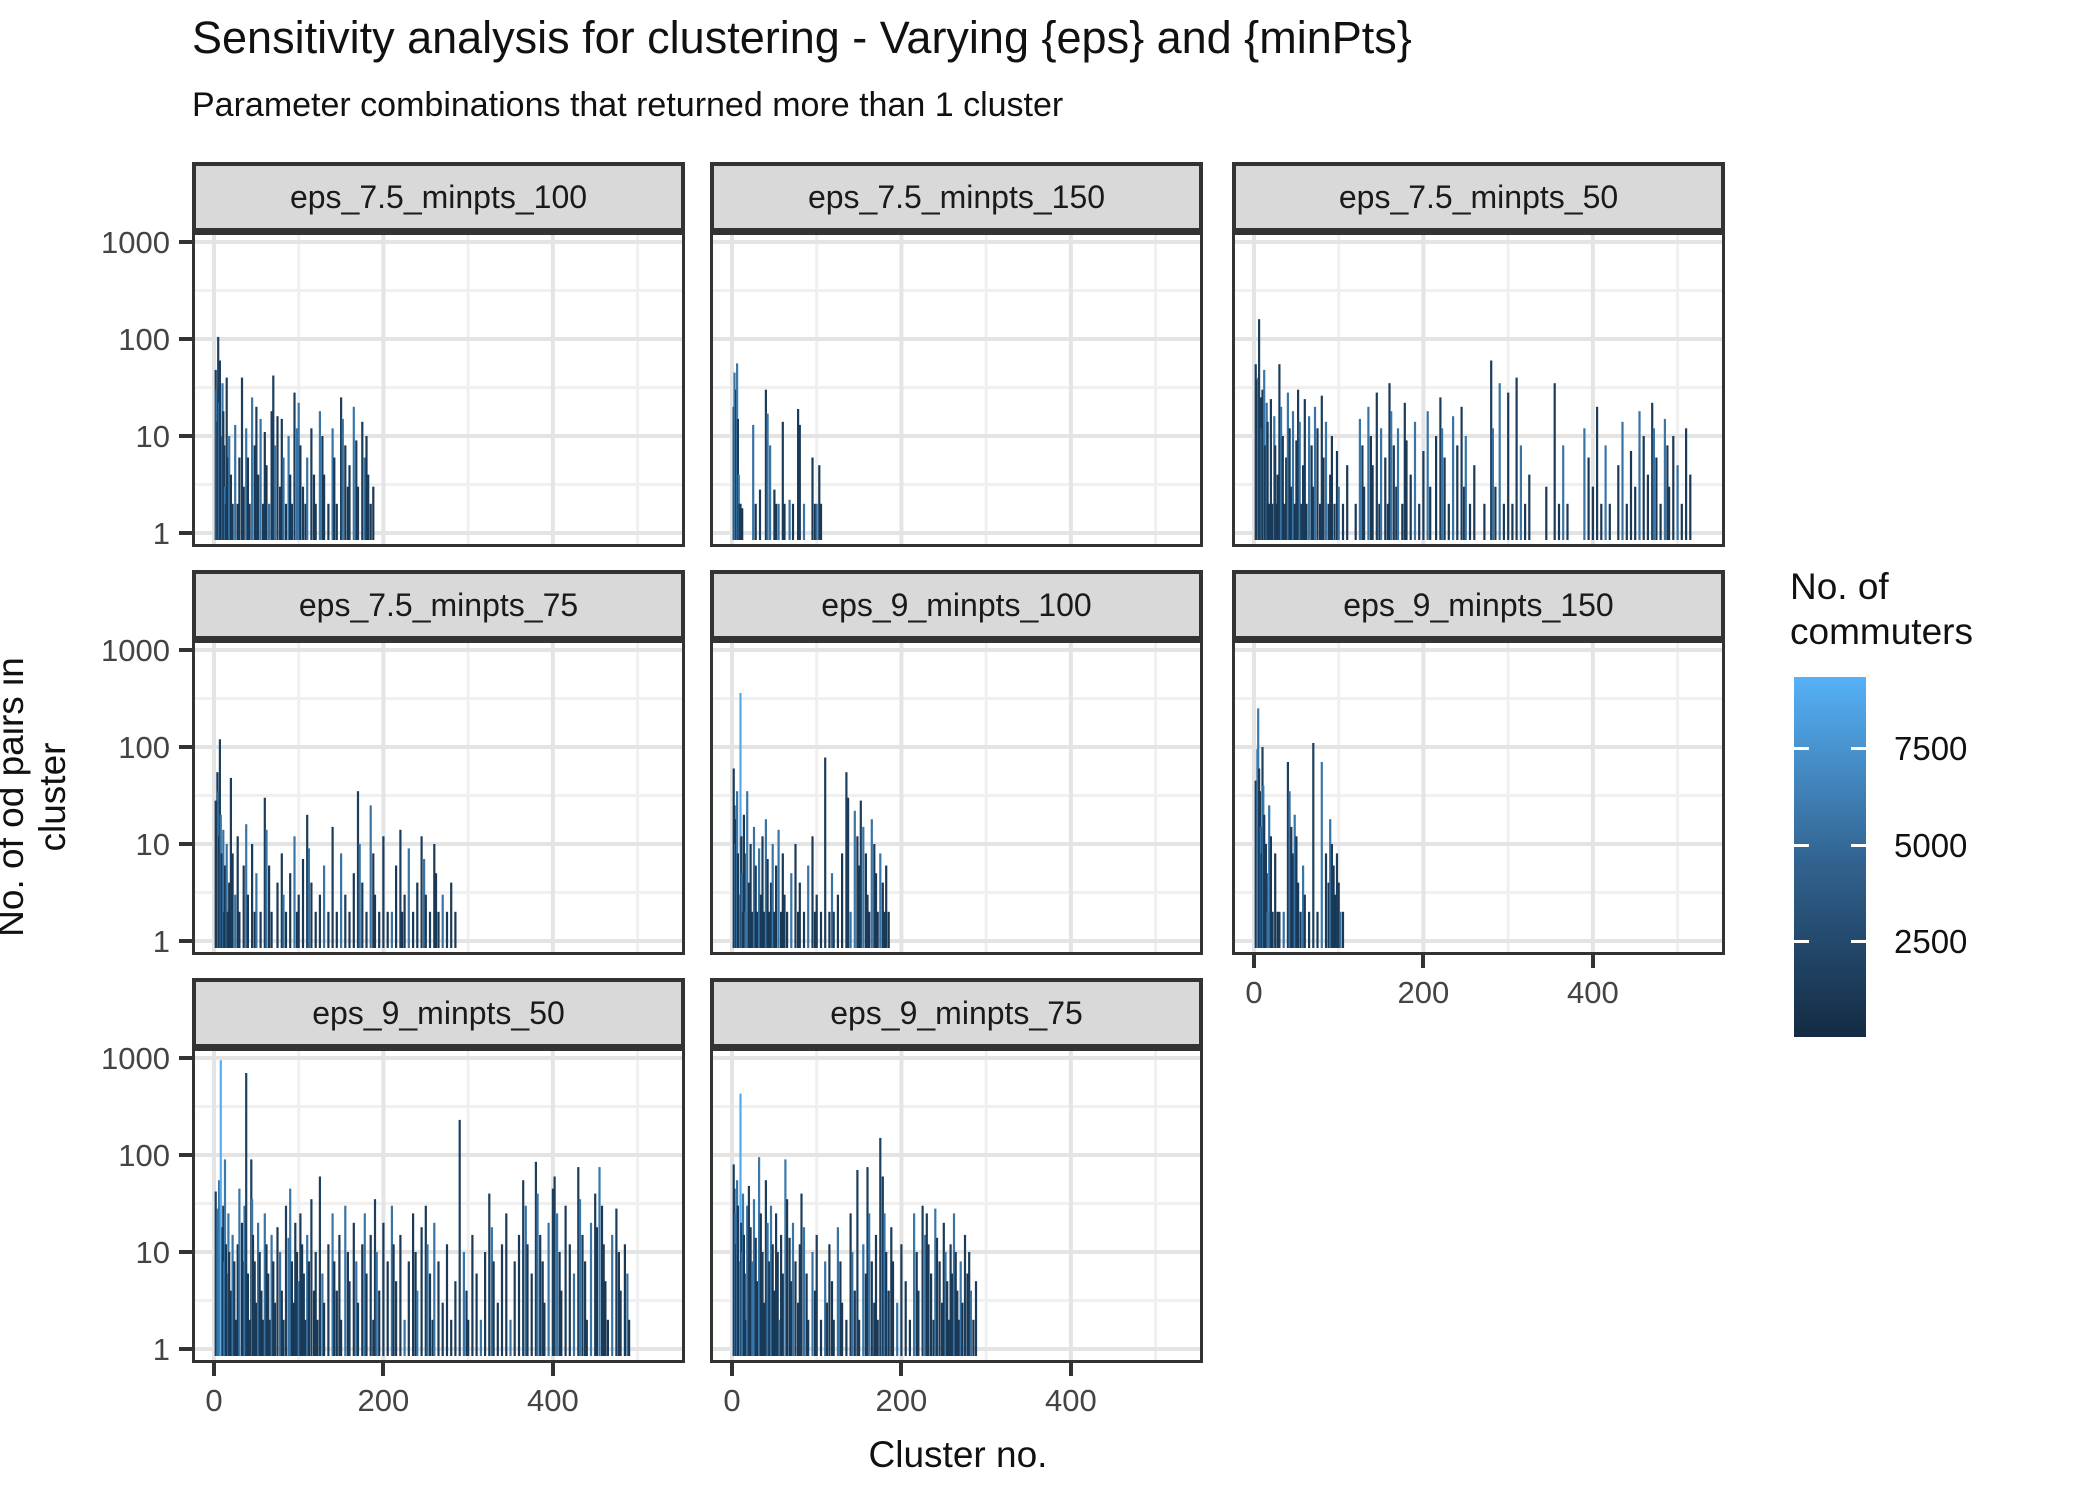 The image size is (2100, 1499). What do you see at coordinates (1881, 609) in the screenshot?
I see `legend-title: No. of commuters` at bounding box center [1881, 609].